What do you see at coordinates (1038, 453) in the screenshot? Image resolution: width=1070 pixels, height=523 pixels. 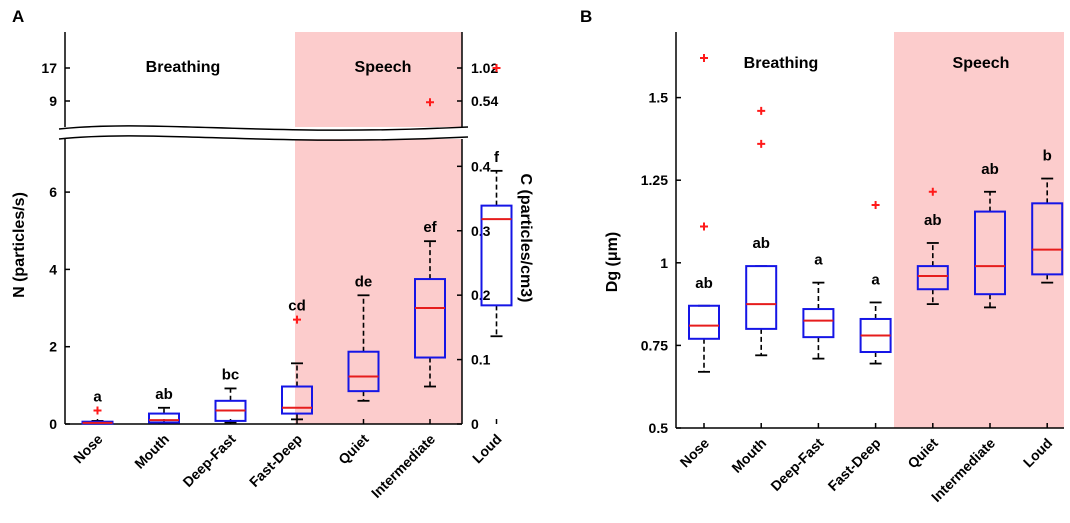 I see `x-label-b-loud: Loud` at bounding box center [1038, 453].